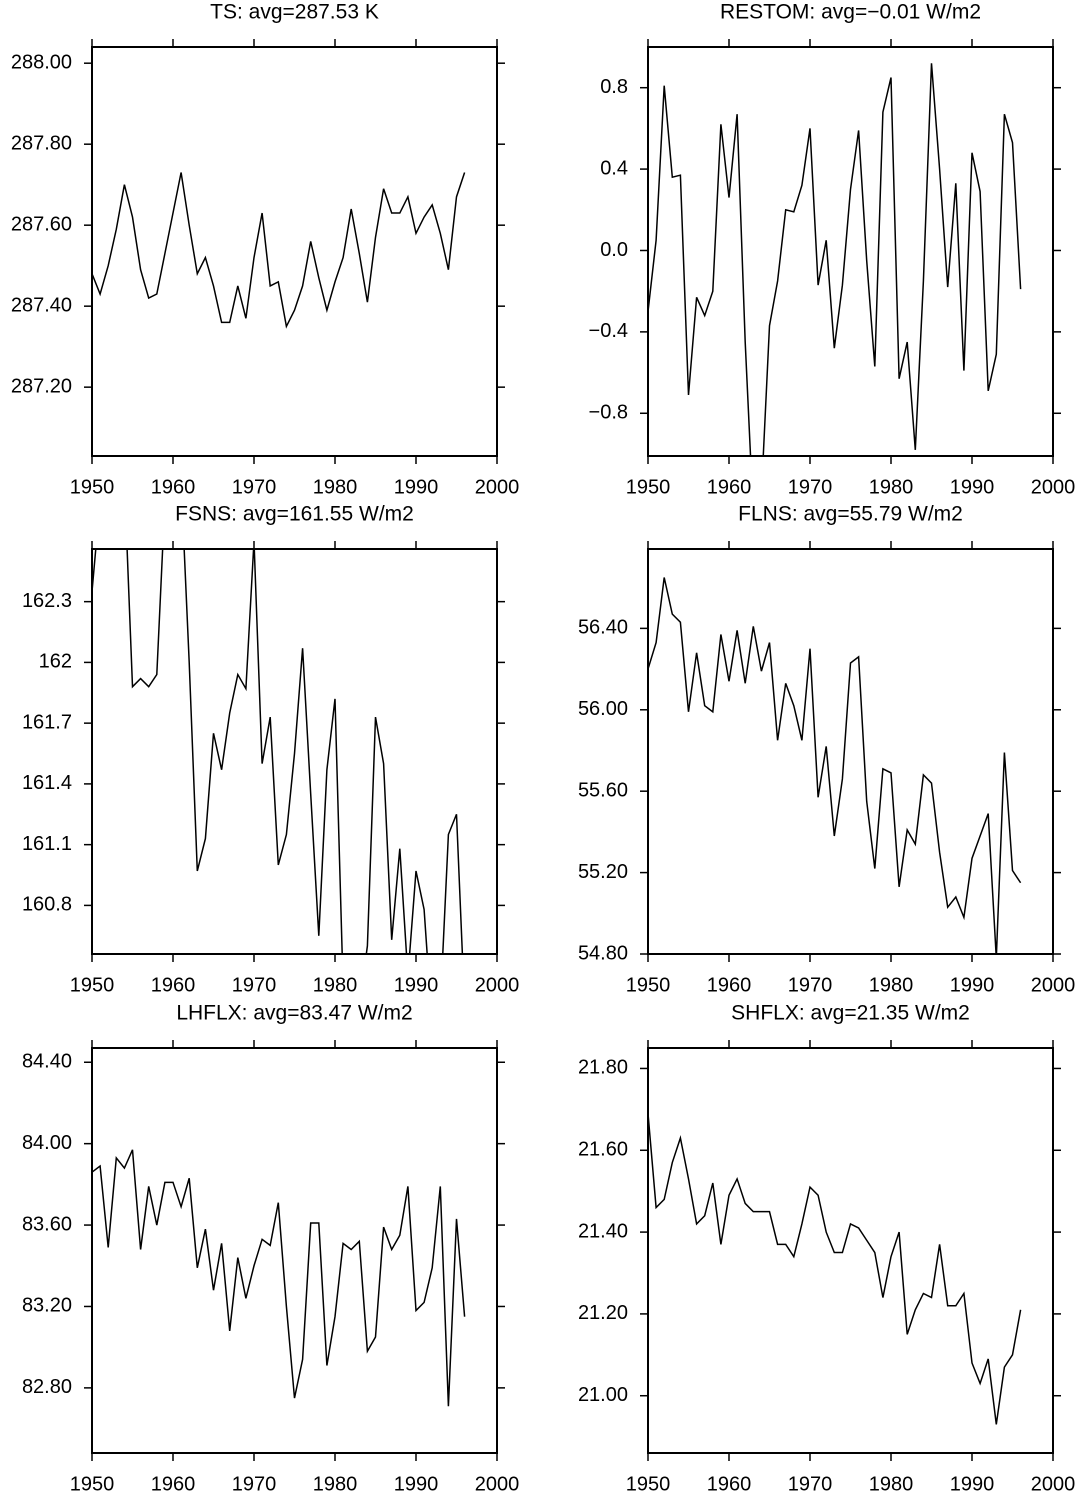 The height and width of the screenshot is (1494, 1080). Describe the element at coordinates (603, 1231) in the screenshot. I see `y-tick-label: 21.40` at that location.